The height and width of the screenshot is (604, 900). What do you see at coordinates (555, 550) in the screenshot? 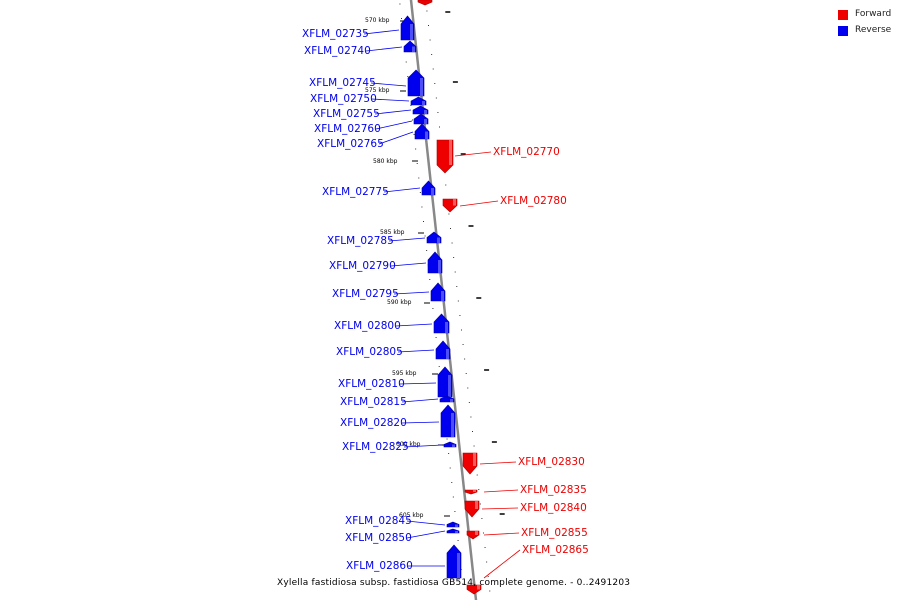
I see `gene-label-XFLM_02865: XFLM_02865` at bounding box center [555, 550].